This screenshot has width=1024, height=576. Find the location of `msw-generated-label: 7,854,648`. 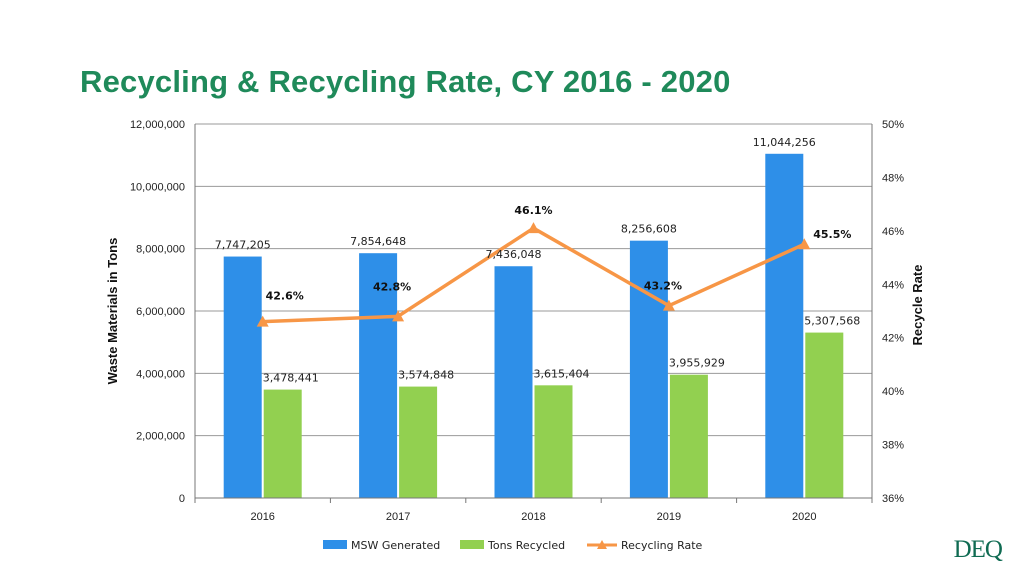

msw-generated-label: 7,854,648 is located at coordinates (378, 241).